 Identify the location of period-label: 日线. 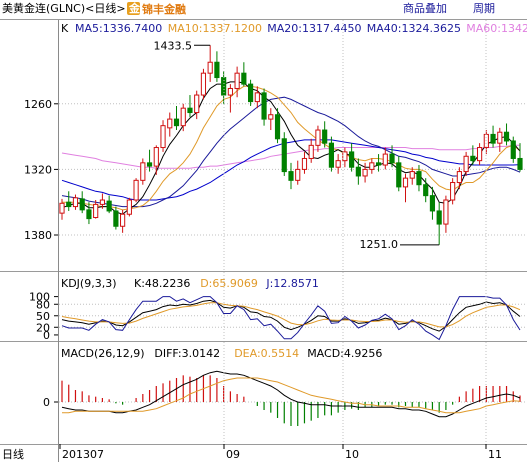
(13, 454).